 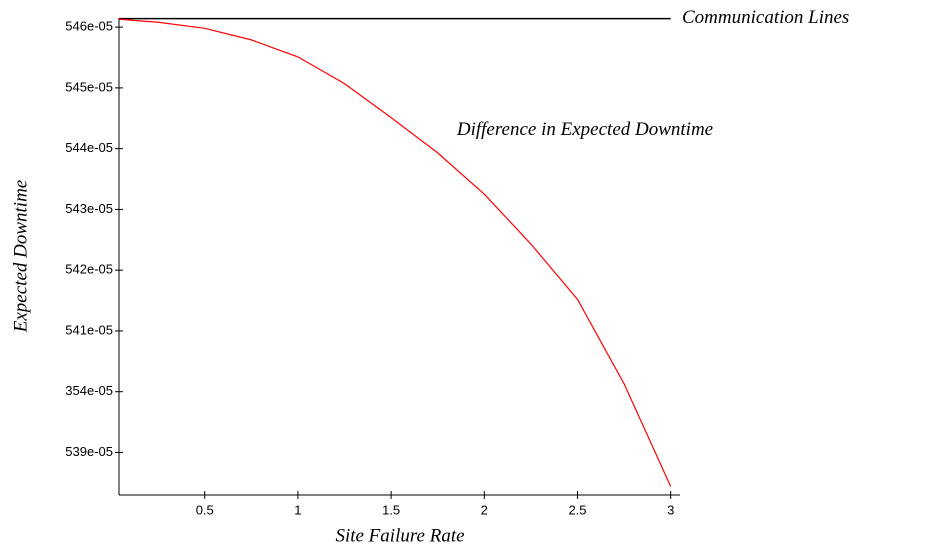 What do you see at coordinates (297, 509) in the screenshot?
I see `x-tick-label: 1` at bounding box center [297, 509].